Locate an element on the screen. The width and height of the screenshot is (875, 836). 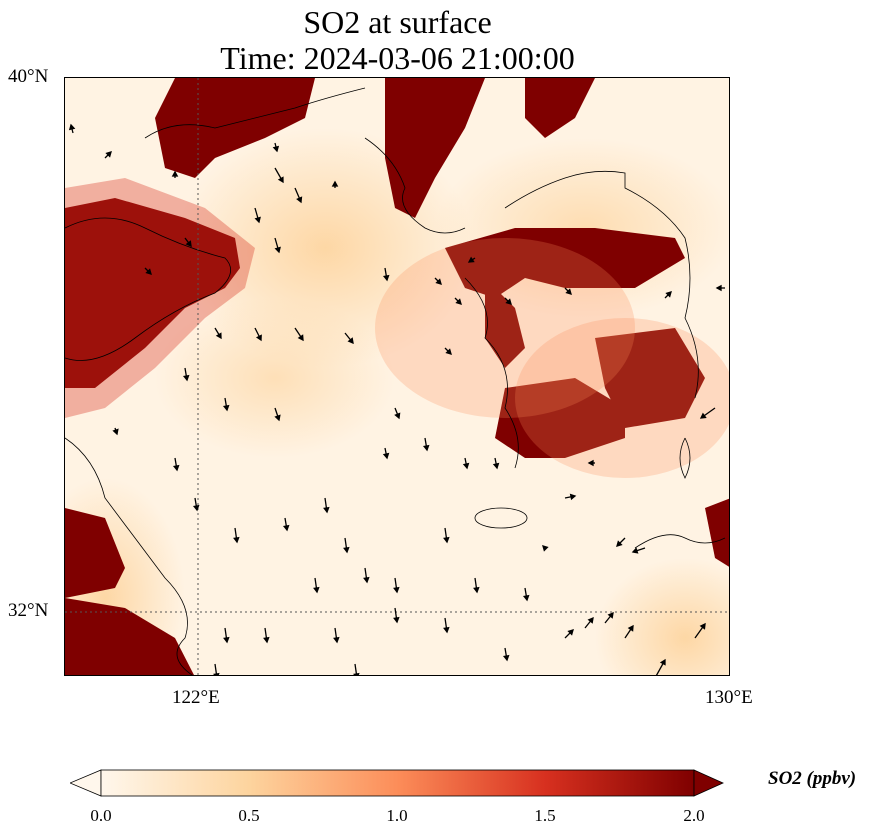
colorbar-gradient is located at coordinates (397, 783).